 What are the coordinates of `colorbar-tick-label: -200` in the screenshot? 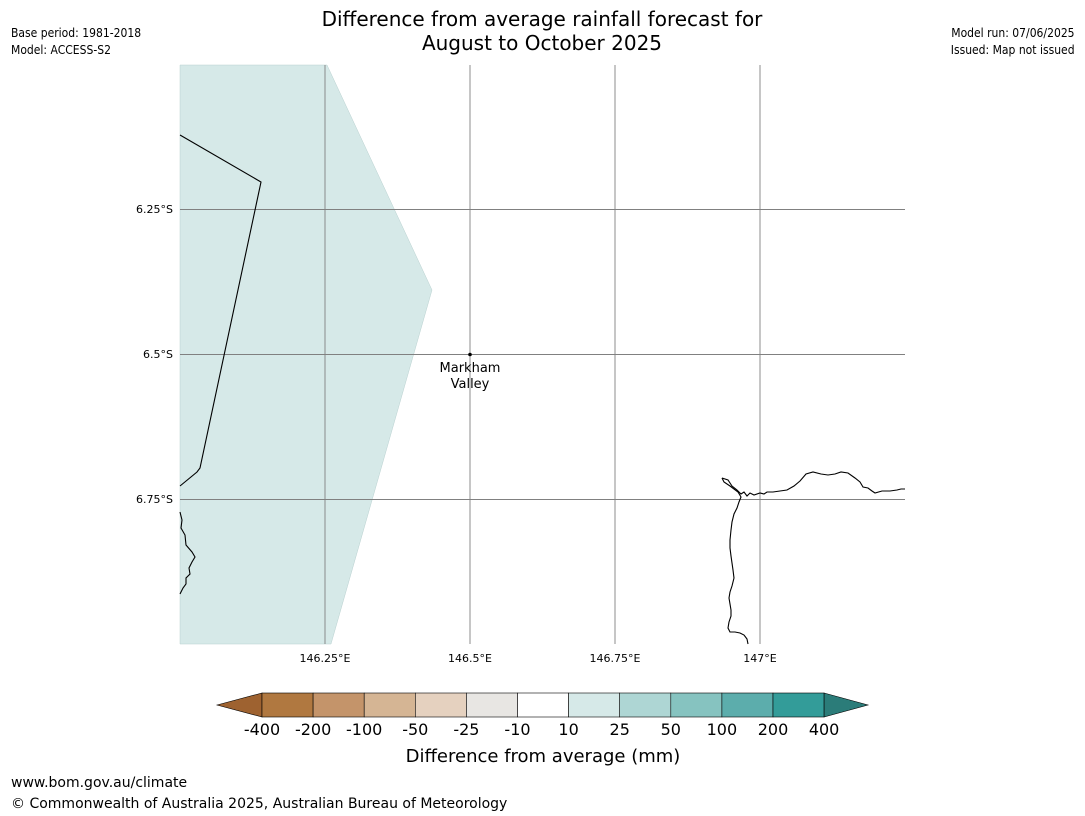 It's located at (313, 729).